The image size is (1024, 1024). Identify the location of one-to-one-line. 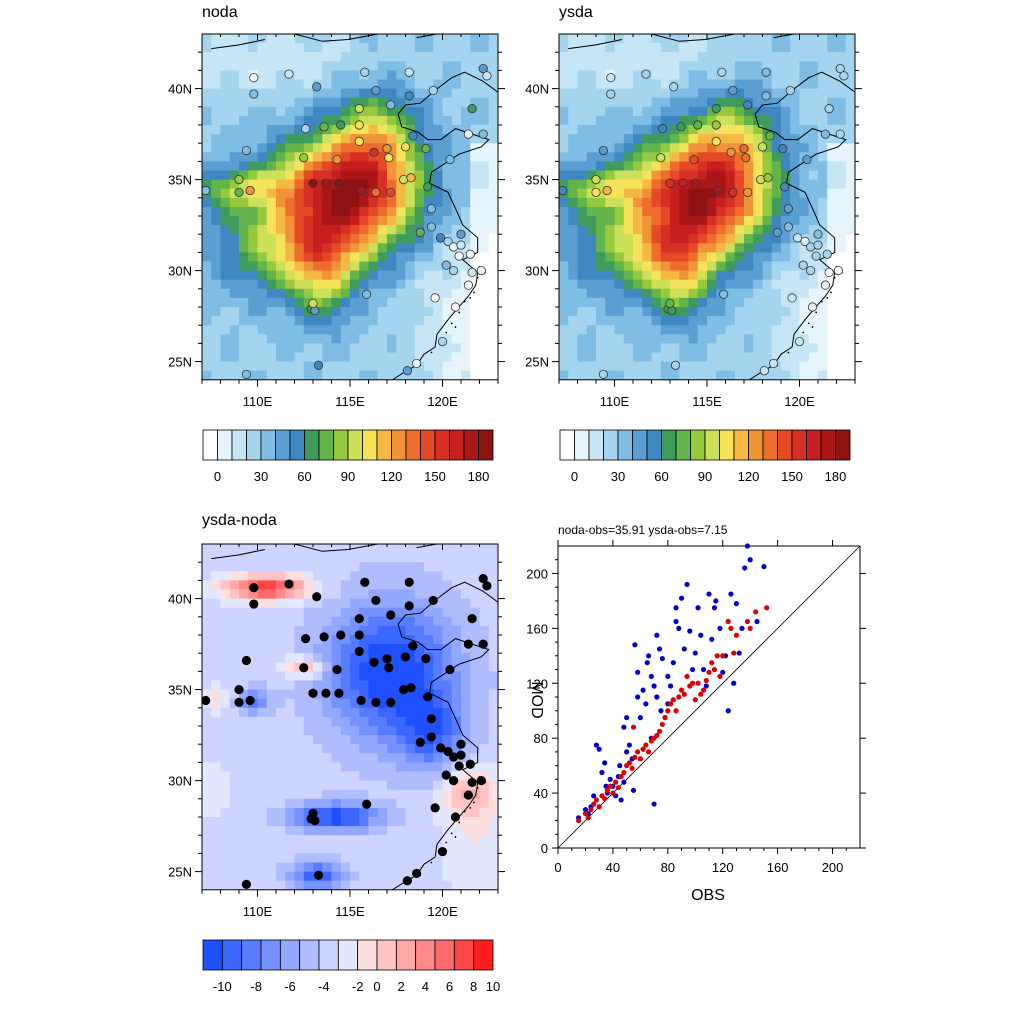
(709, 697).